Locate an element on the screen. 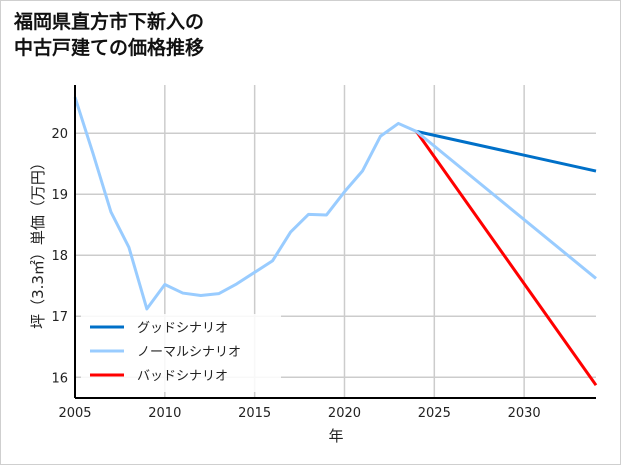 The height and width of the screenshot is (465, 621). y-tick-label: 16 is located at coordinates (59, 378).